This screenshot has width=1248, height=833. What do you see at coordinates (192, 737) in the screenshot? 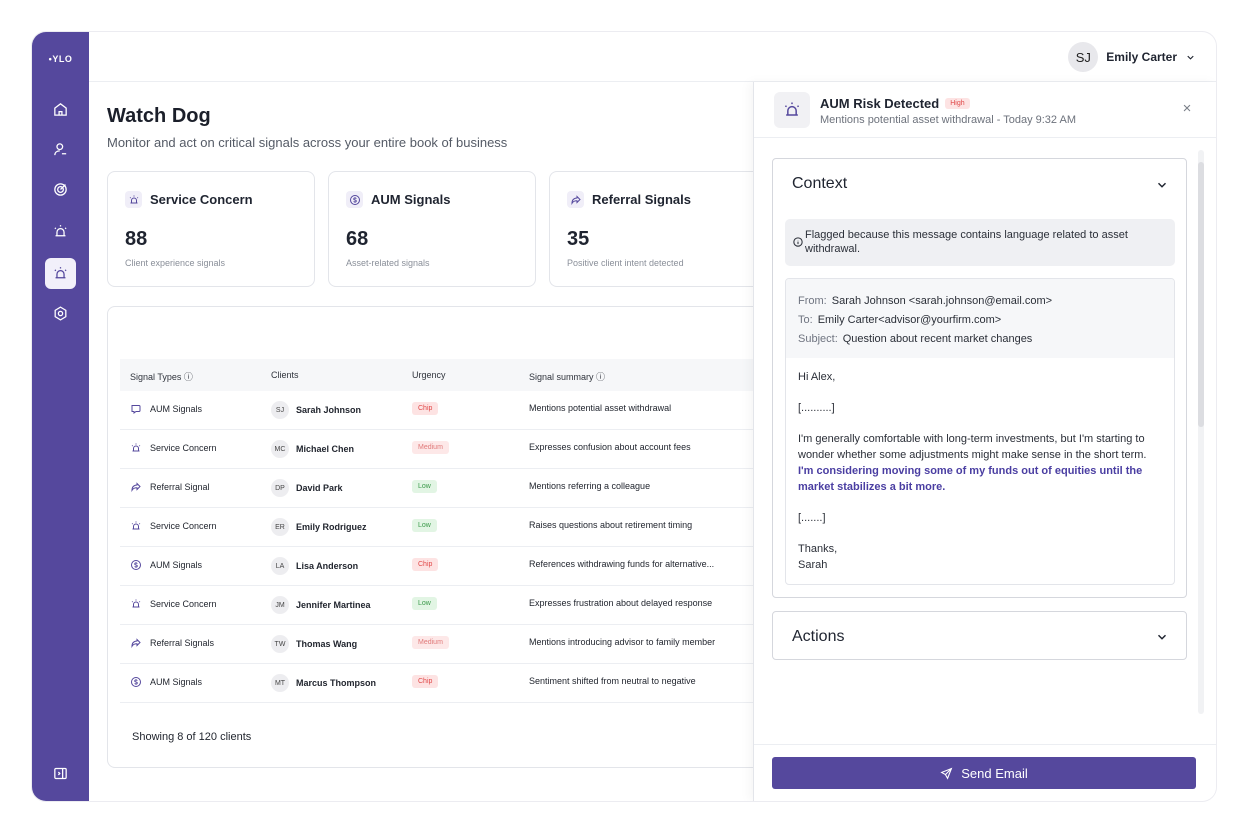
I see `table-footer: Showing 8 of 120 clients` at bounding box center [192, 737].